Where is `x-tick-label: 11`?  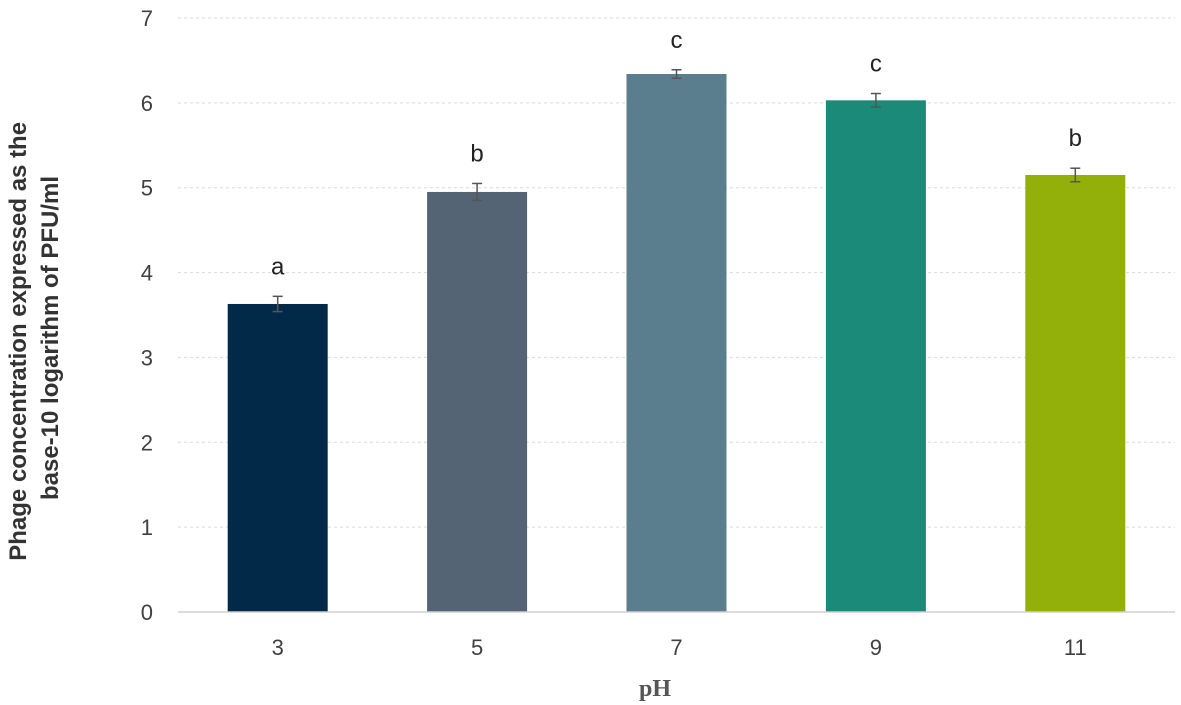
x-tick-label: 11 is located at coordinates (1075, 647).